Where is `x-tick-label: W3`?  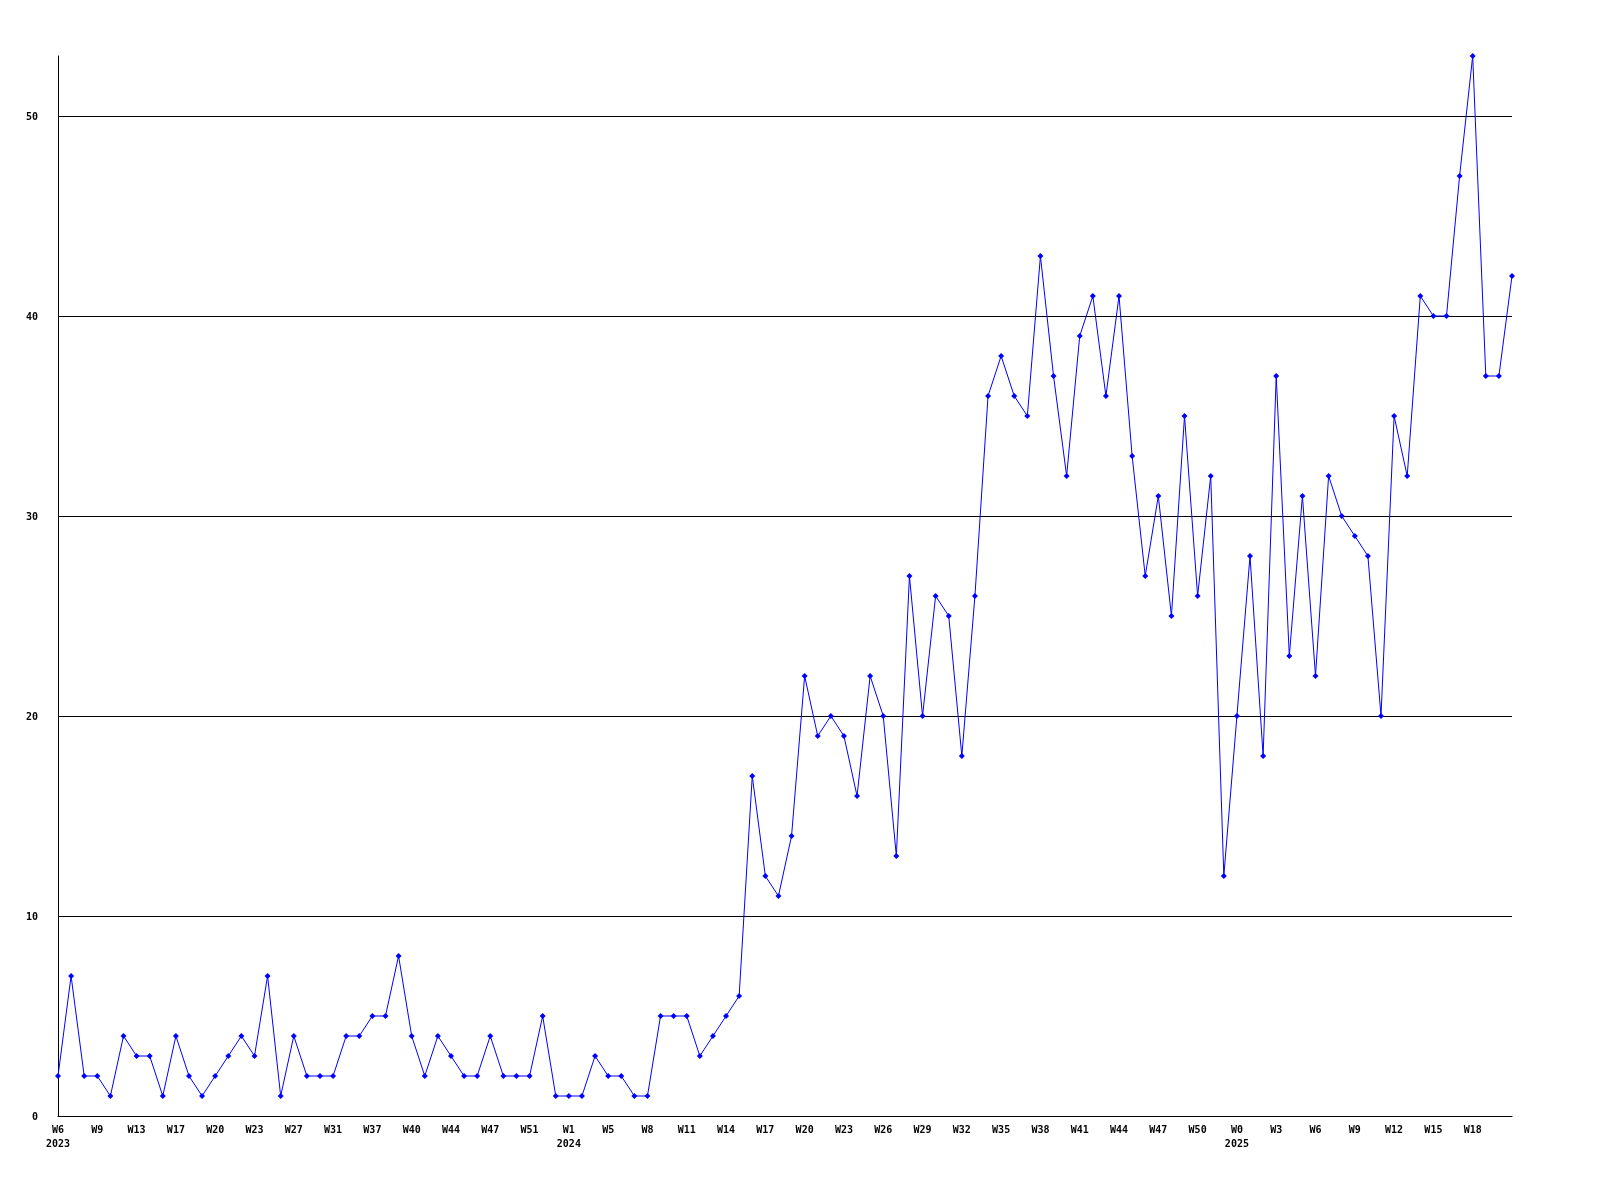
x-tick-label: W3 is located at coordinates (1276, 1129).